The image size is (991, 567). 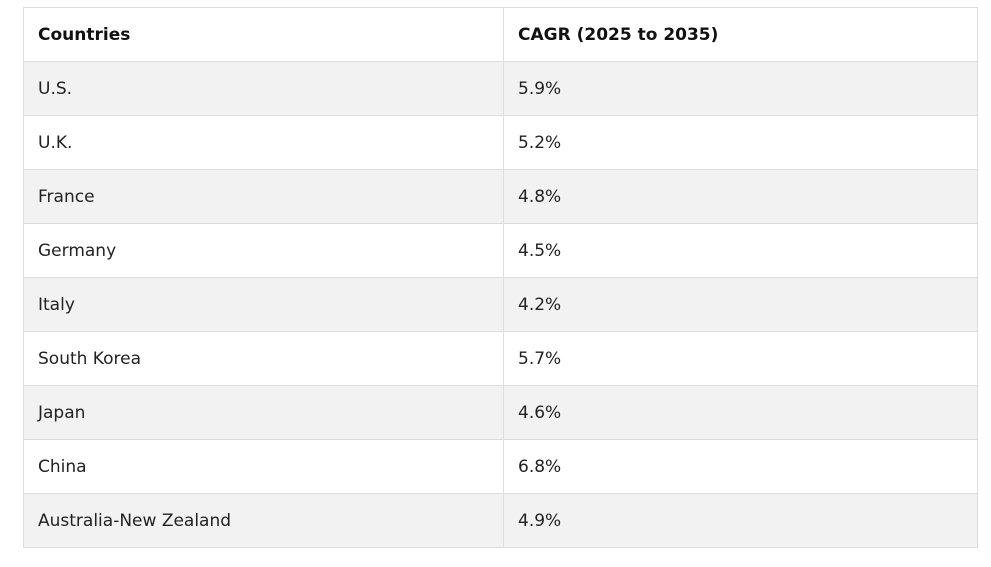 What do you see at coordinates (740, 88) in the screenshot?
I see `cagr-cell: 5.9%` at bounding box center [740, 88].